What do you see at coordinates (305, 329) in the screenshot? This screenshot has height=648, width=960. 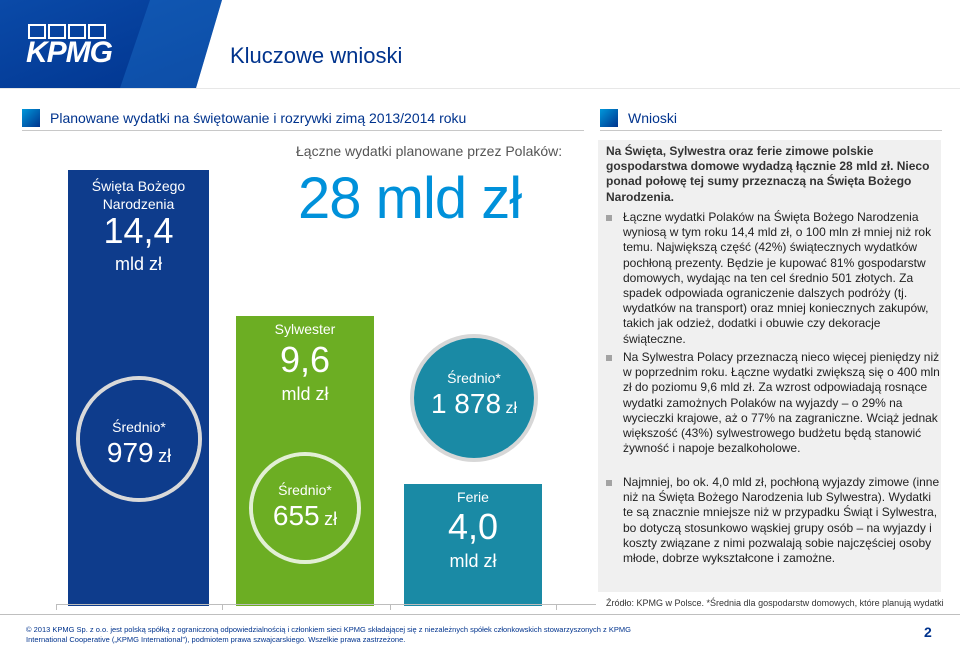 I see `bar-new-year-label: Sylwester` at bounding box center [305, 329].